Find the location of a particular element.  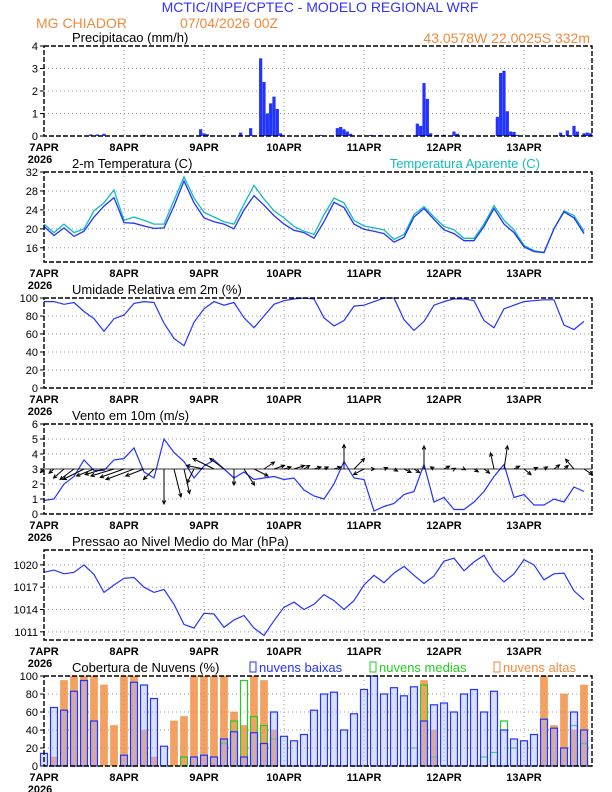

coords-label: 43.0578W 22.0025S 332m is located at coordinates (506, 38).